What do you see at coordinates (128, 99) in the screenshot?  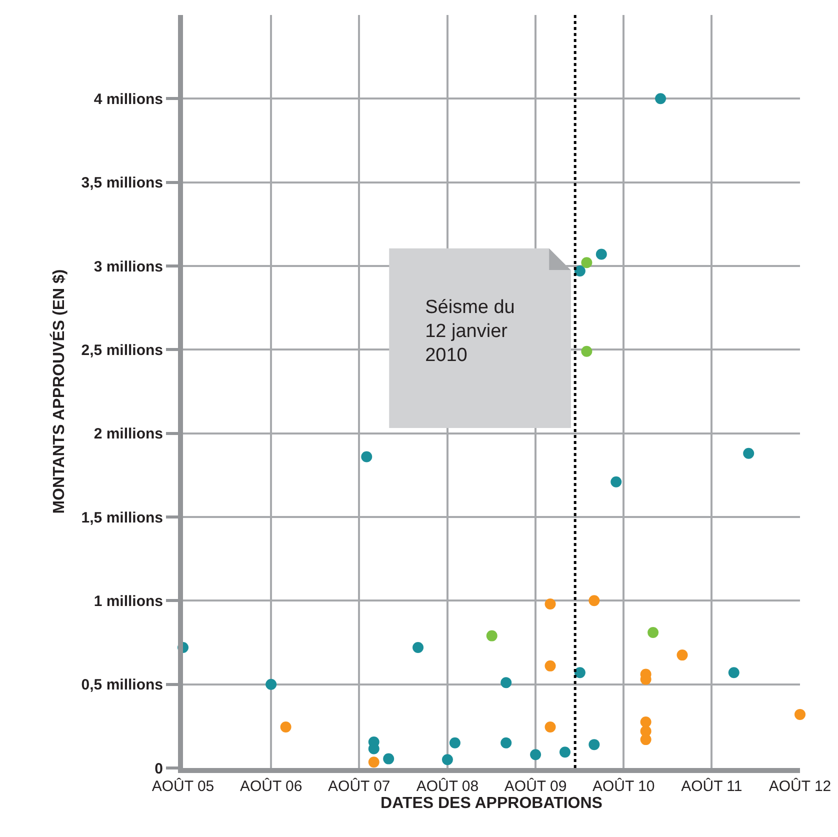 I see `y-tick-label: 4 millions` at bounding box center [128, 99].